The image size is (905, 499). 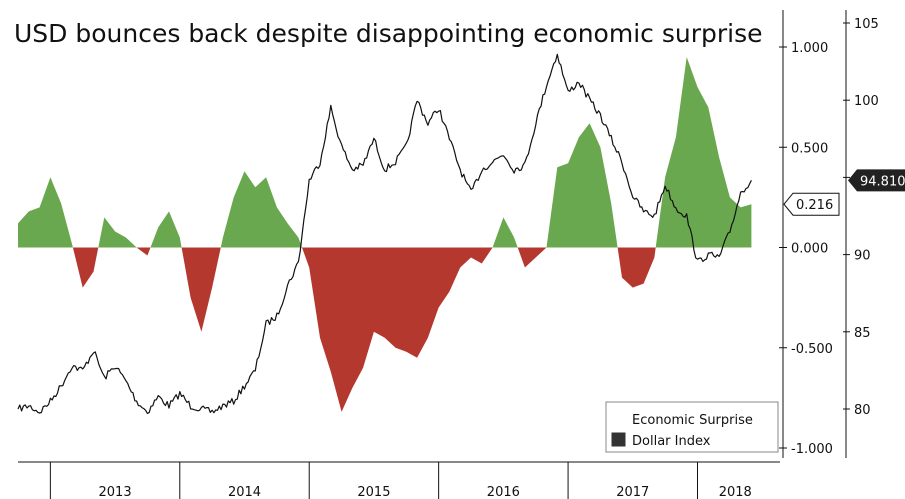 What do you see at coordinates (115, 492) in the screenshot?
I see `x-tick-label: 2013` at bounding box center [115, 492].